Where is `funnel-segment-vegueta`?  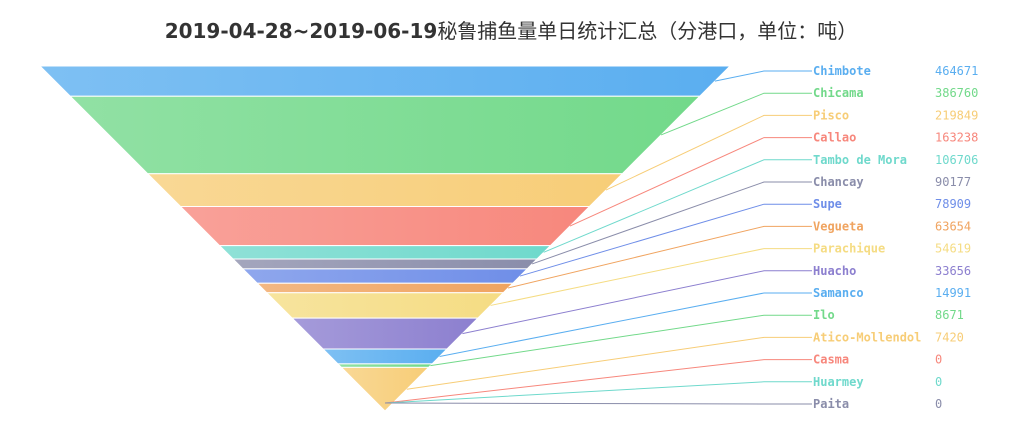 funnel-segment-vegueta is located at coordinates (385, 288).